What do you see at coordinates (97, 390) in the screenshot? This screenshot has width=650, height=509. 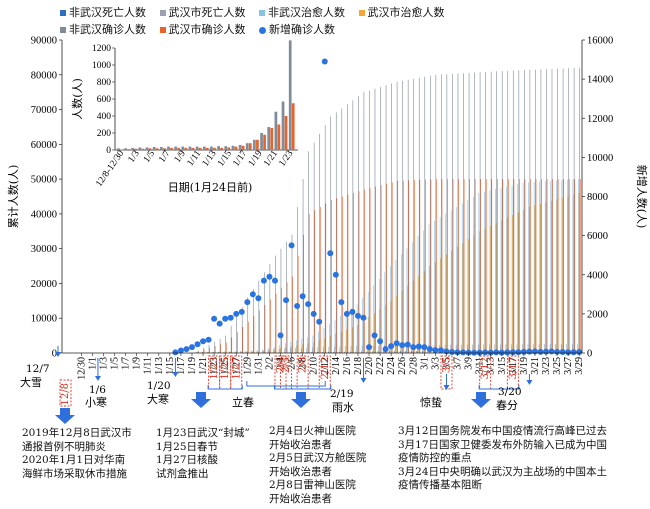 I see `term-xiaohan-date: 1/6` at bounding box center [97, 390].